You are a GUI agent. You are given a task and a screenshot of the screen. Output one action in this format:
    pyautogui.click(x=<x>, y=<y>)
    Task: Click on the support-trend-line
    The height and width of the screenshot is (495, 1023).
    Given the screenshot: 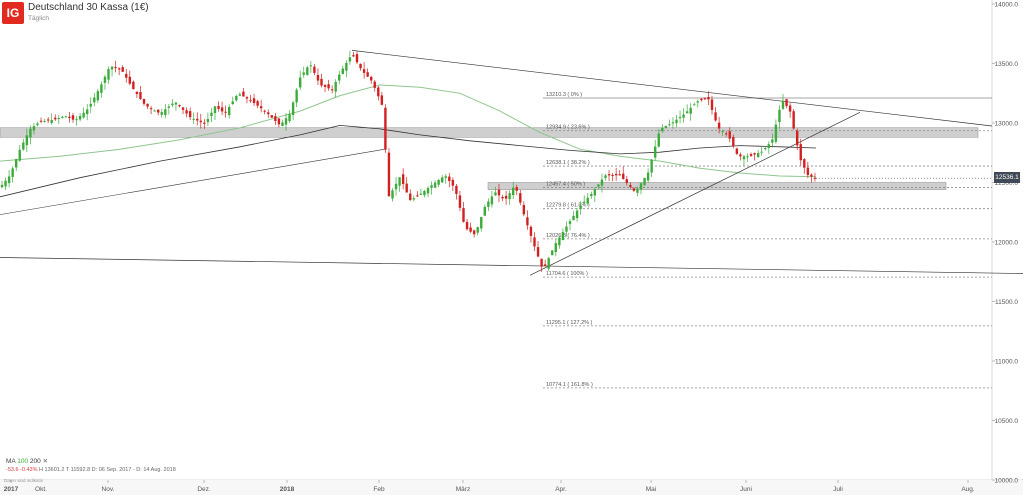 What is the action you would take?
    pyautogui.click(x=193, y=181)
    